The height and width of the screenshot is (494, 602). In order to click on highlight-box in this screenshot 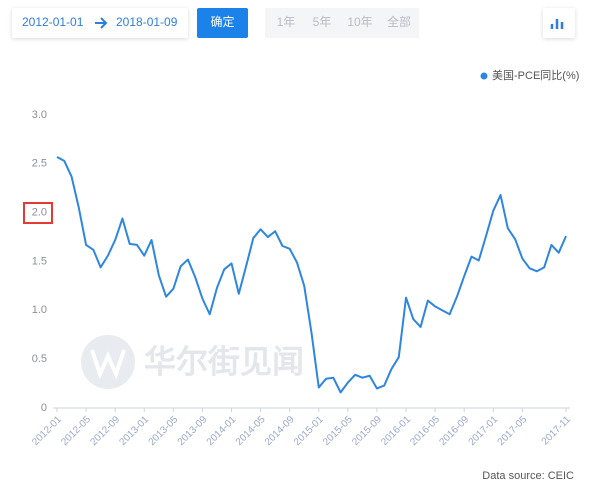, I will do `click(38, 213)`.